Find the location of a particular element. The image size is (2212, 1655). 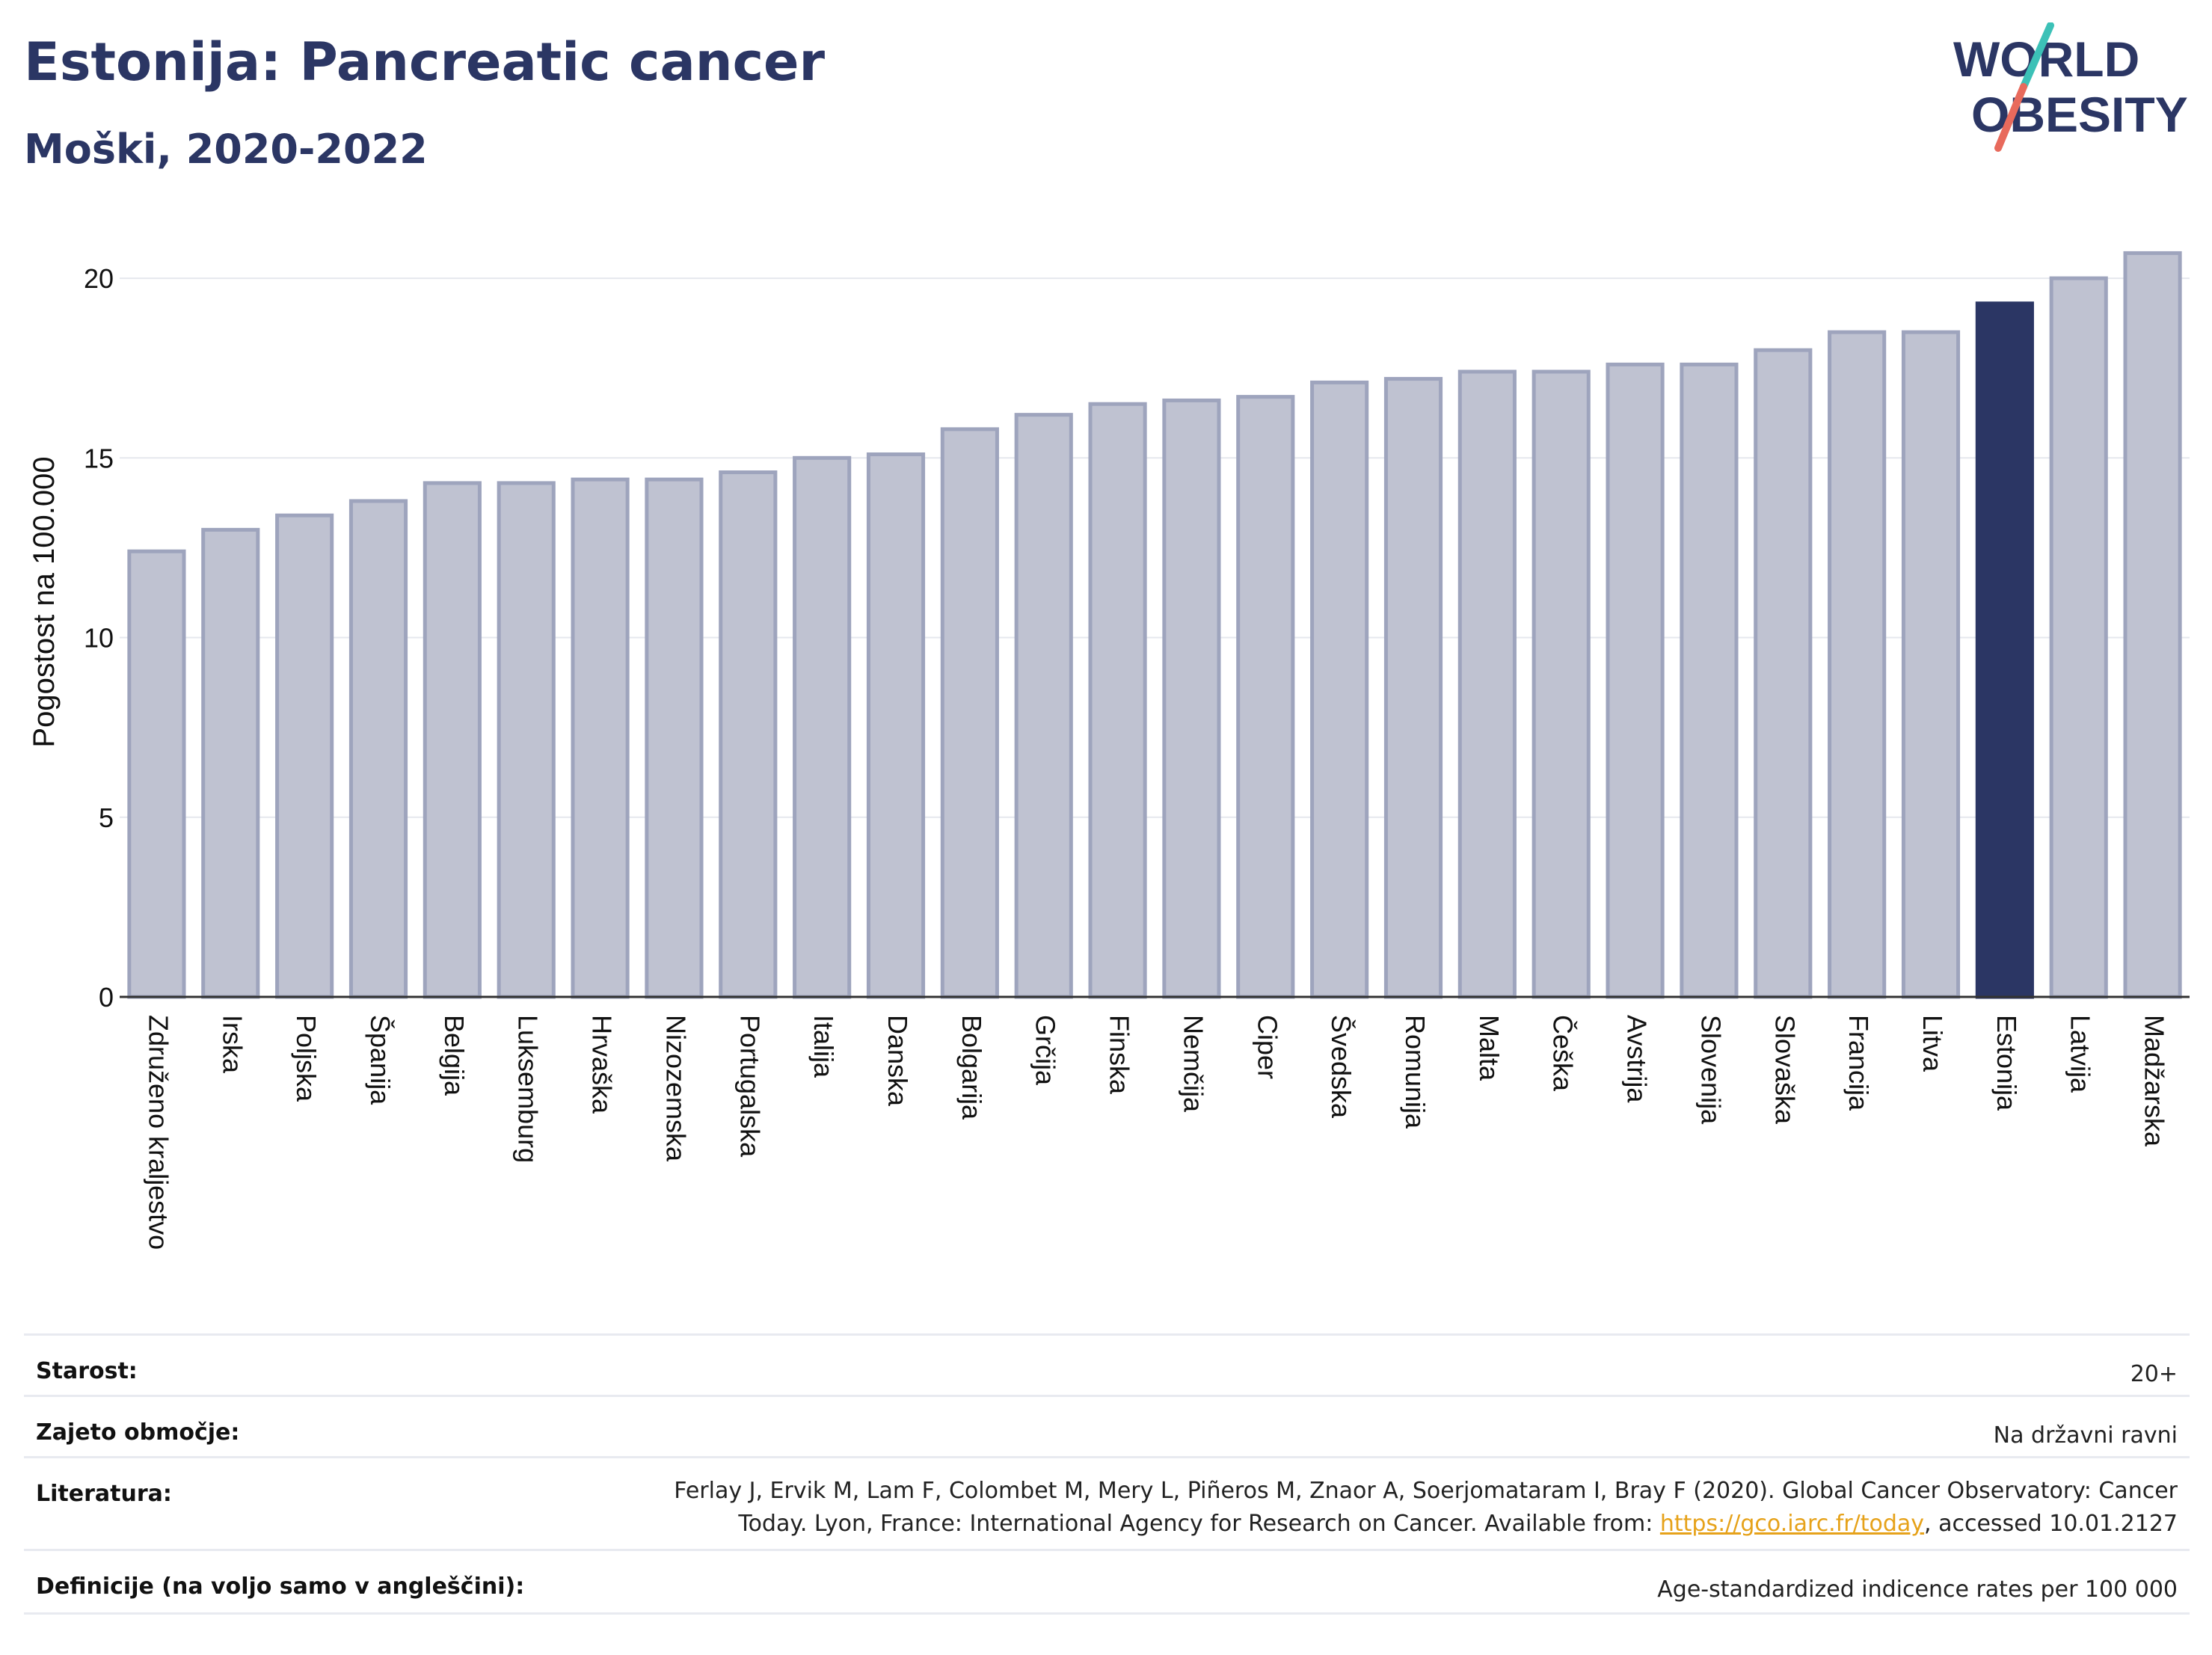

x-tick-label: Finska is located at coordinates (1120, 1055).